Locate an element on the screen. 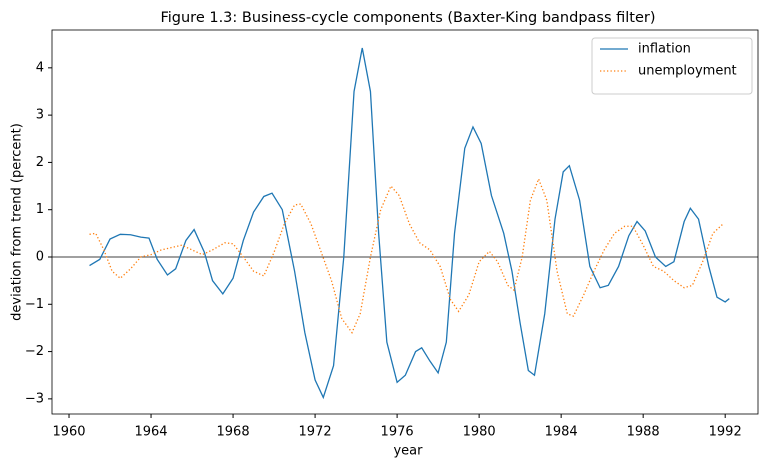 The image size is (768, 469). x-tick-label: 1988 is located at coordinates (643, 432).